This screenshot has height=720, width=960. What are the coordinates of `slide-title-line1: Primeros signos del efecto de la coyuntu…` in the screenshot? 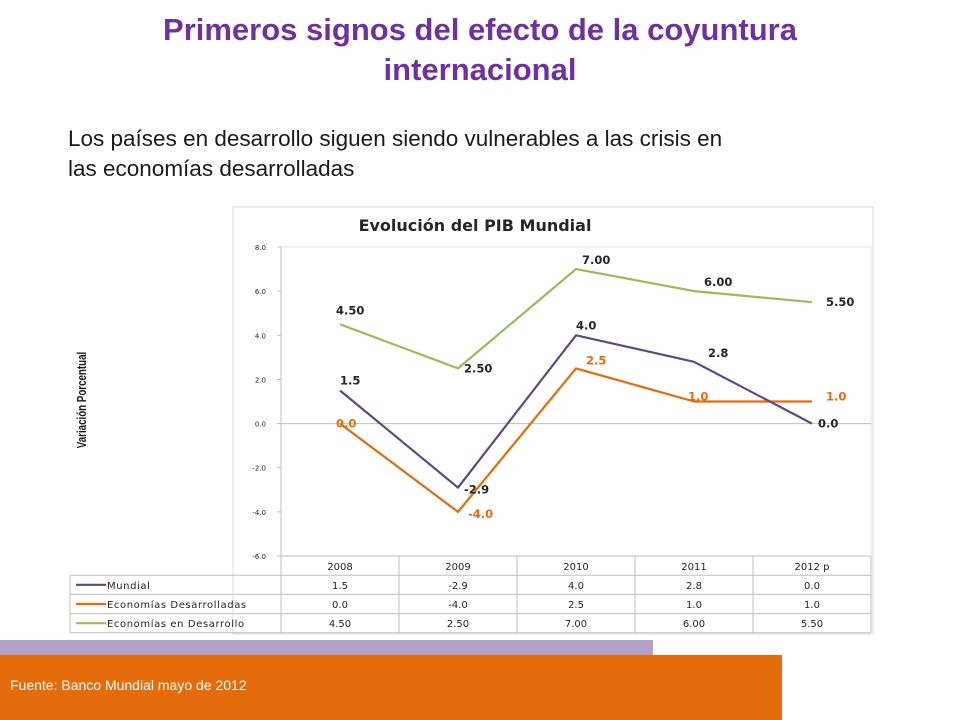 It's located at (480, 29).